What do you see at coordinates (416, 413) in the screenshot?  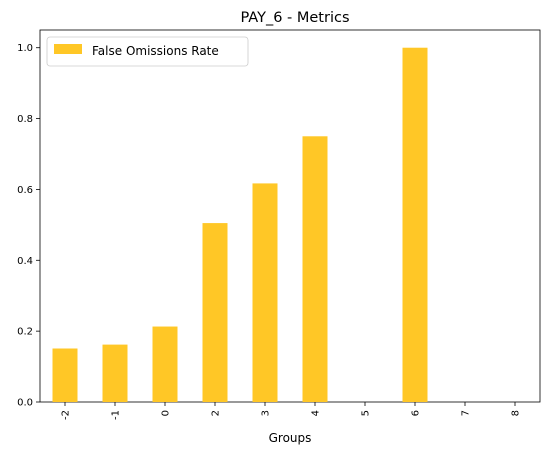 I see `x-tick-label: 6` at bounding box center [416, 413].